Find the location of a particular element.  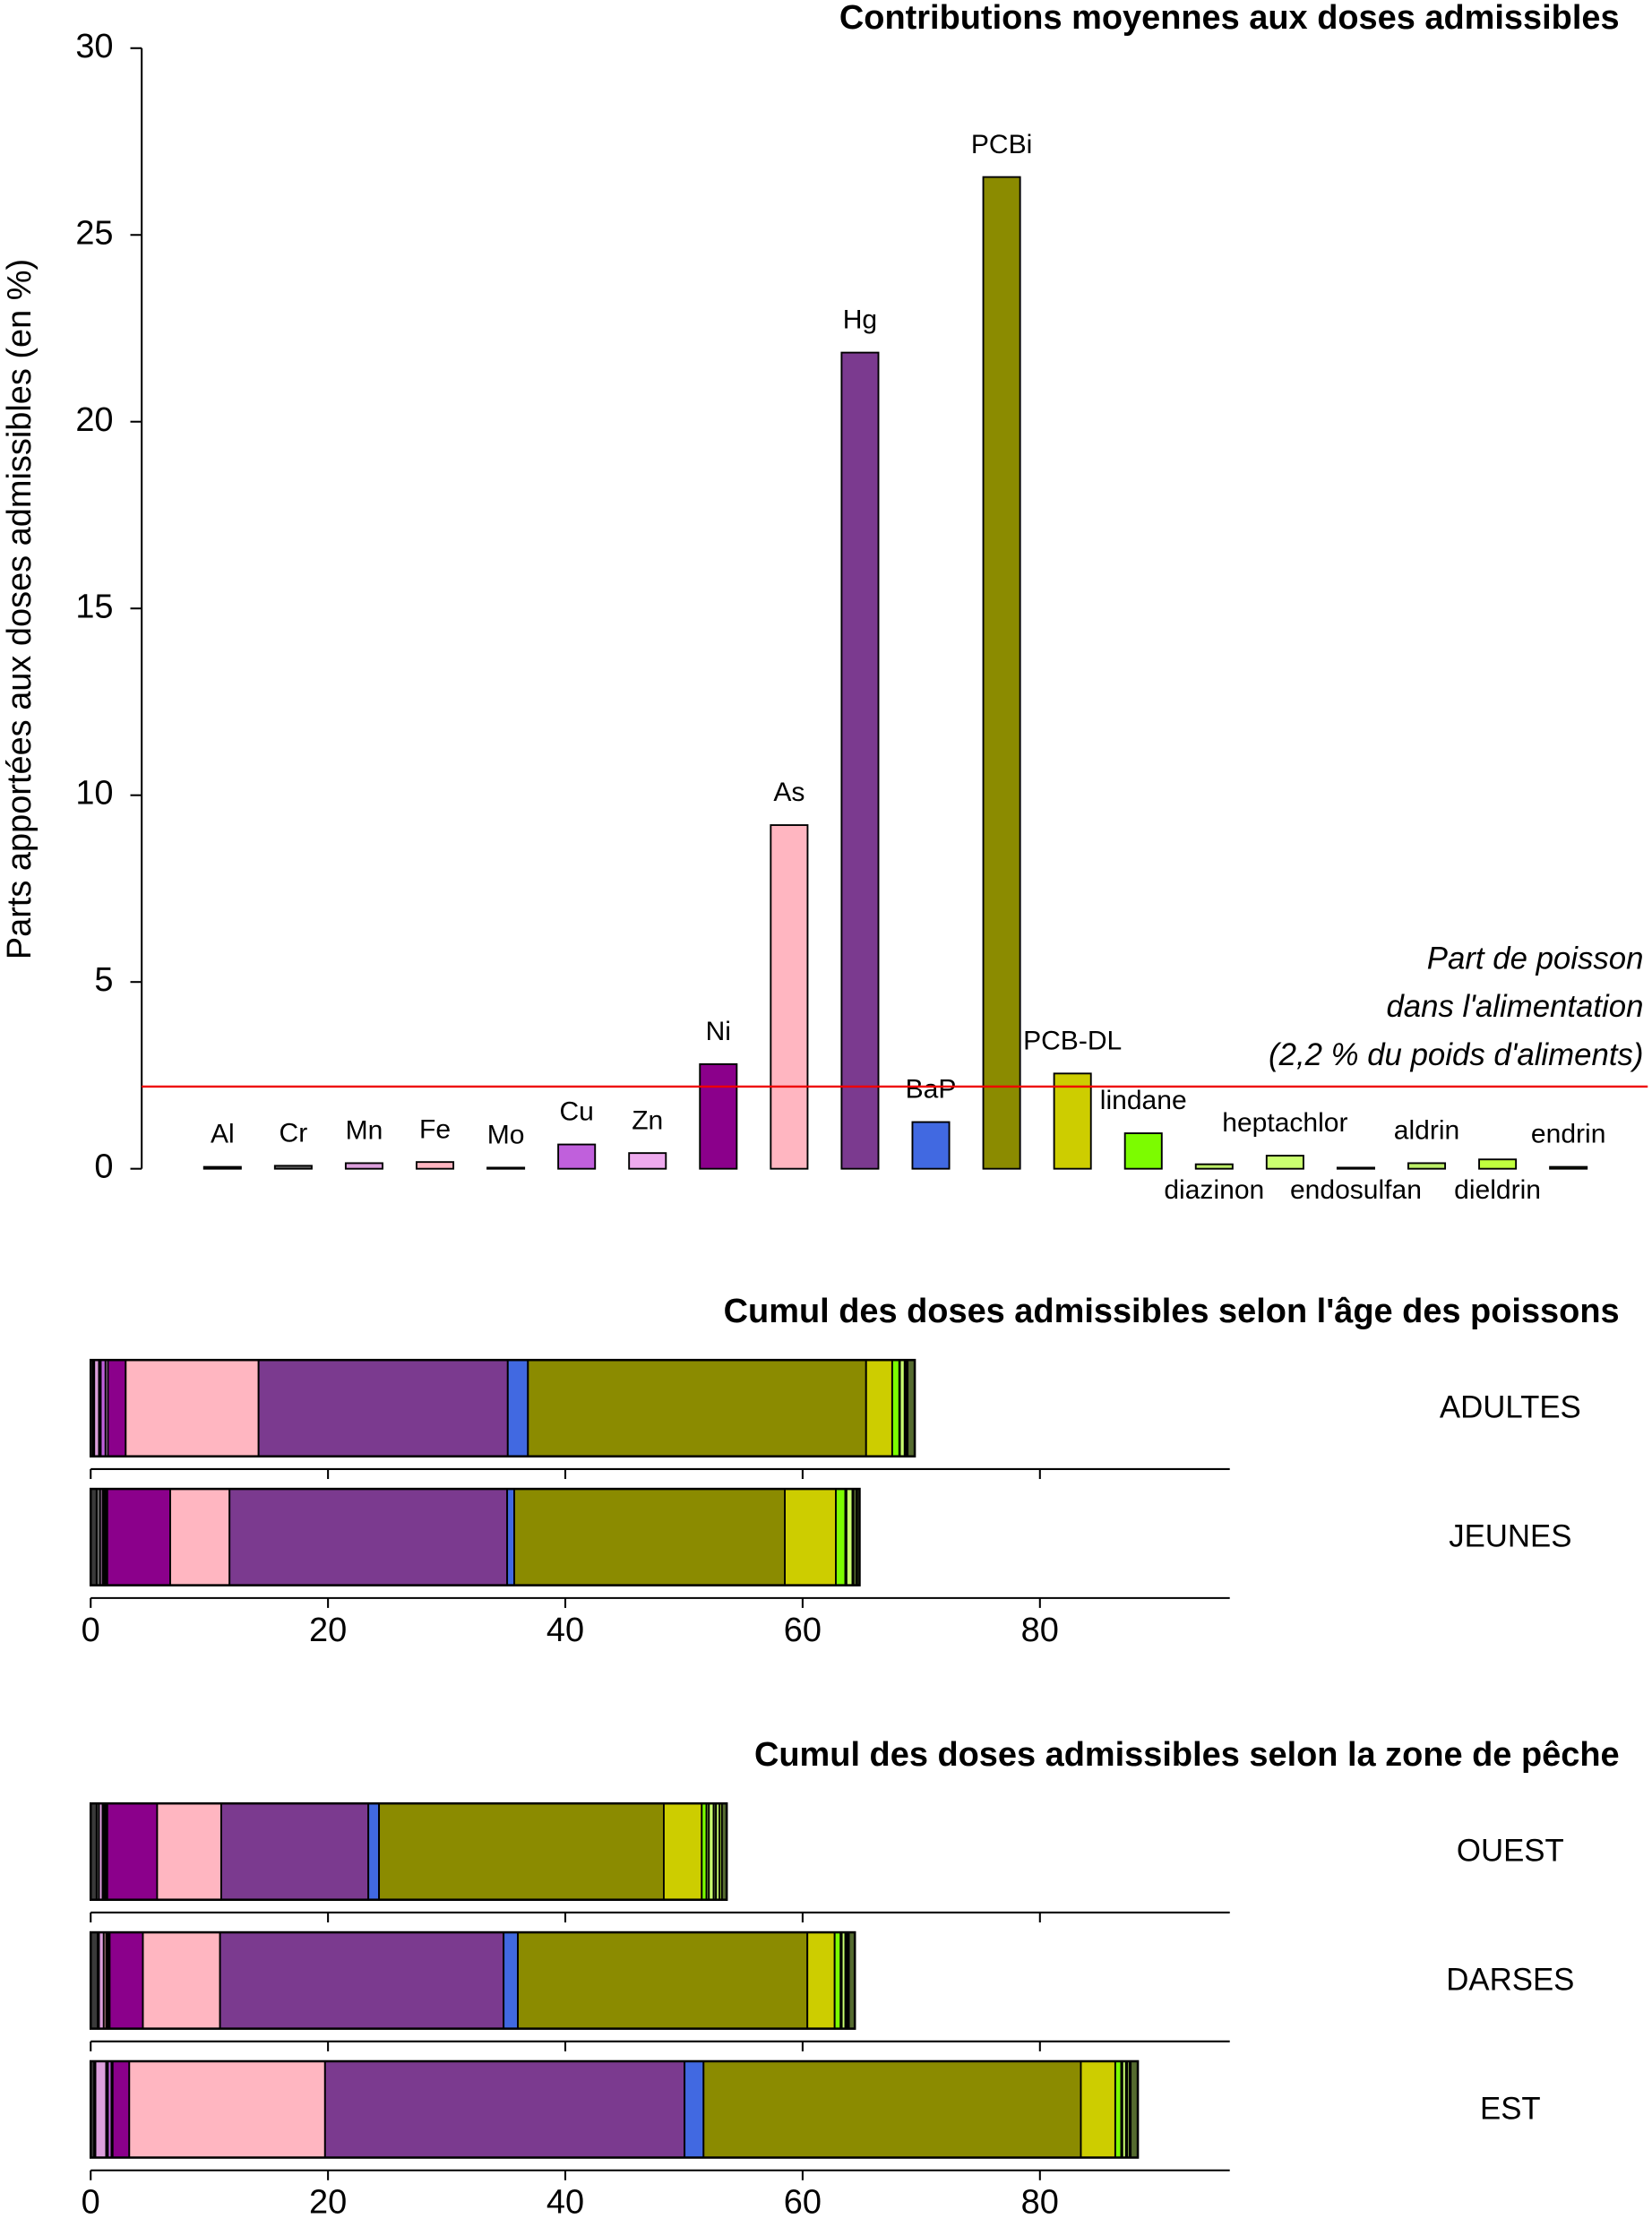

row-label: EST is located at coordinates (1510, 2110).